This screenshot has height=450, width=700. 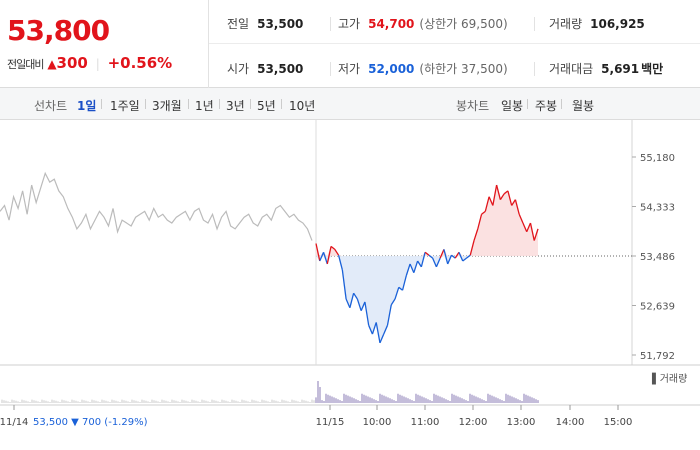 What do you see at coordinates (14, 422) in the screenshot?
I see `x-tick-label: 11/14` at bounding box center [14, 422].